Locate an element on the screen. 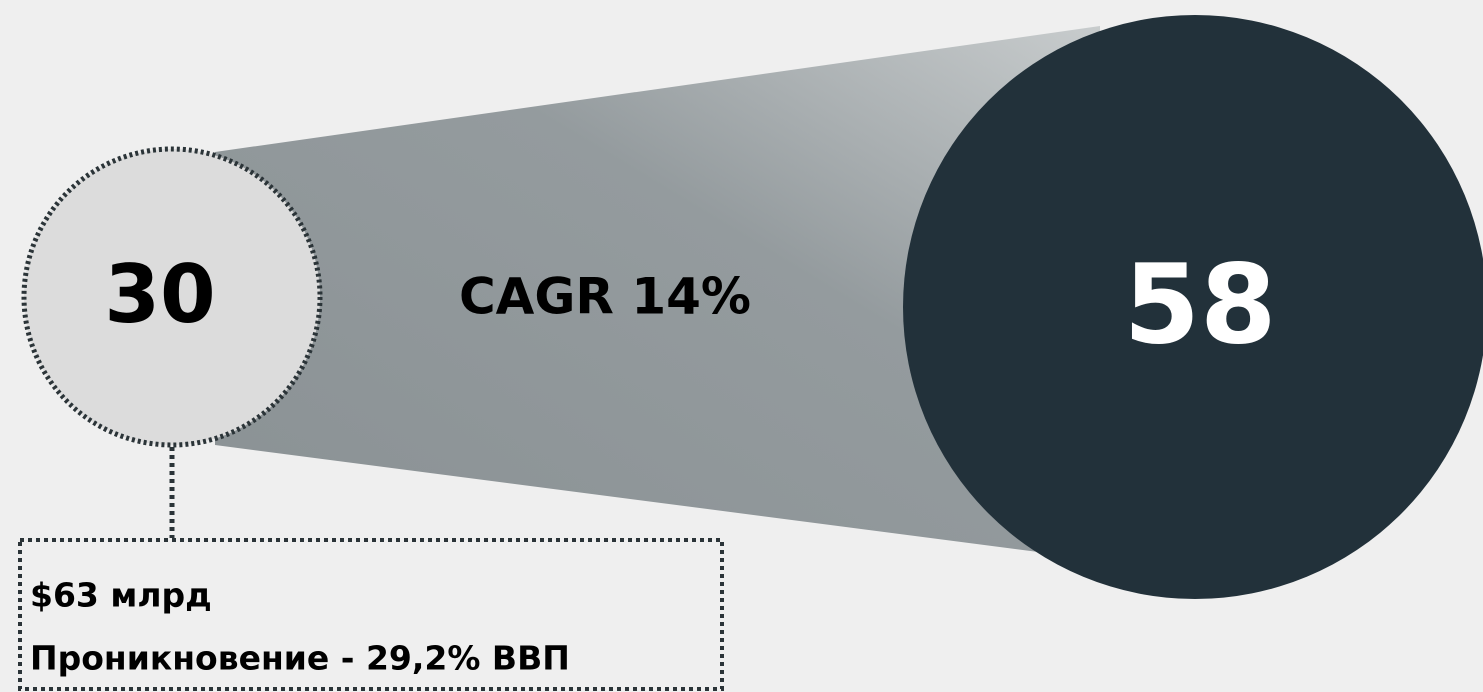 This screenshot has height=692, width=1483. growth-label: CAGR 14% is located at coordinates (605, 297).